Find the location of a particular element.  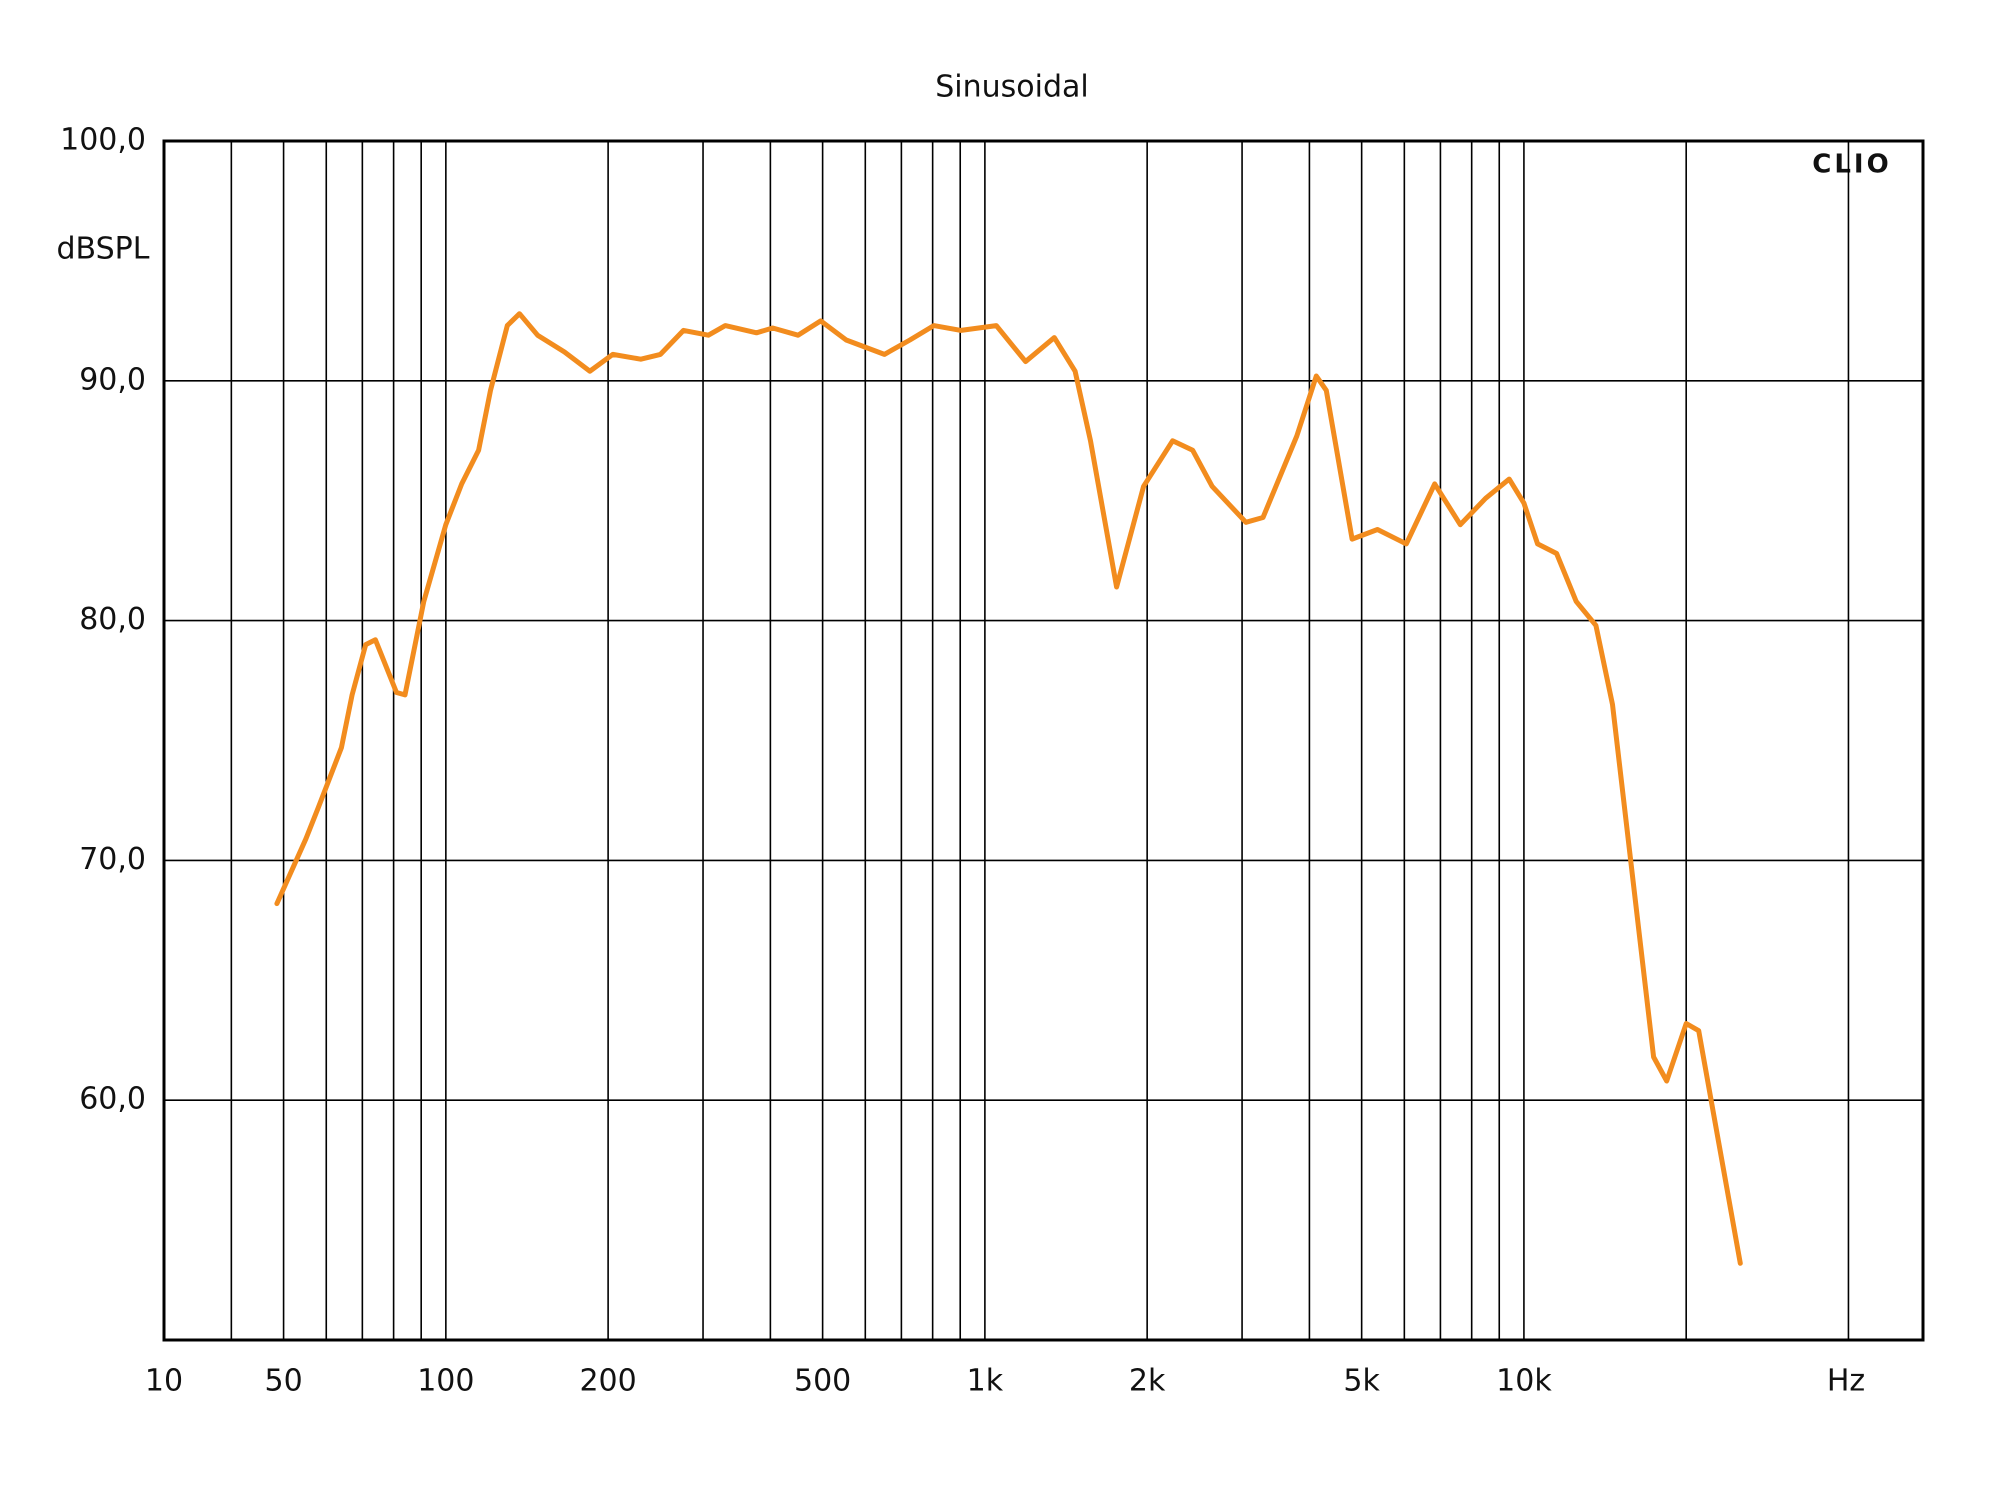

x-axis-unit: Hz is located at coordinates (1846, 1381).